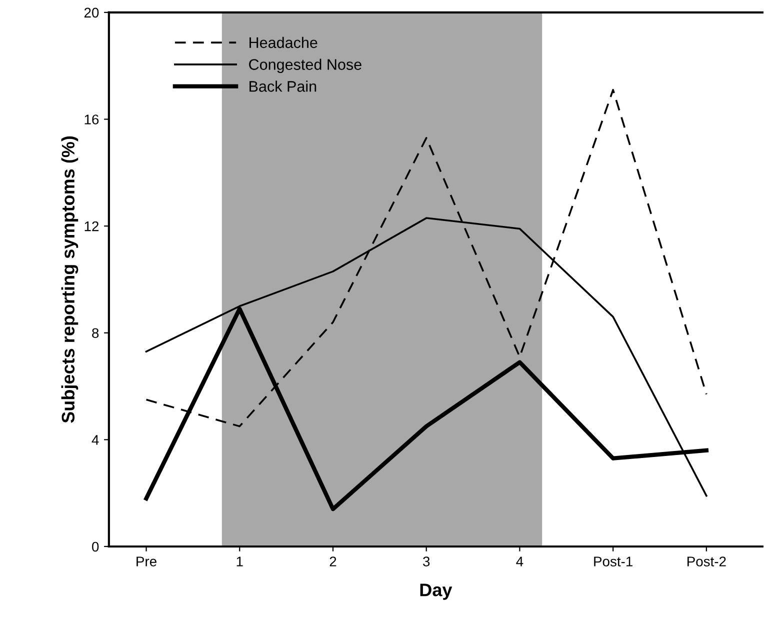 This screenshot has height=621, width=778. Describe the element at coordinates (95, 440) in the screenshot. I see `y-tick-label: 4` at that location.